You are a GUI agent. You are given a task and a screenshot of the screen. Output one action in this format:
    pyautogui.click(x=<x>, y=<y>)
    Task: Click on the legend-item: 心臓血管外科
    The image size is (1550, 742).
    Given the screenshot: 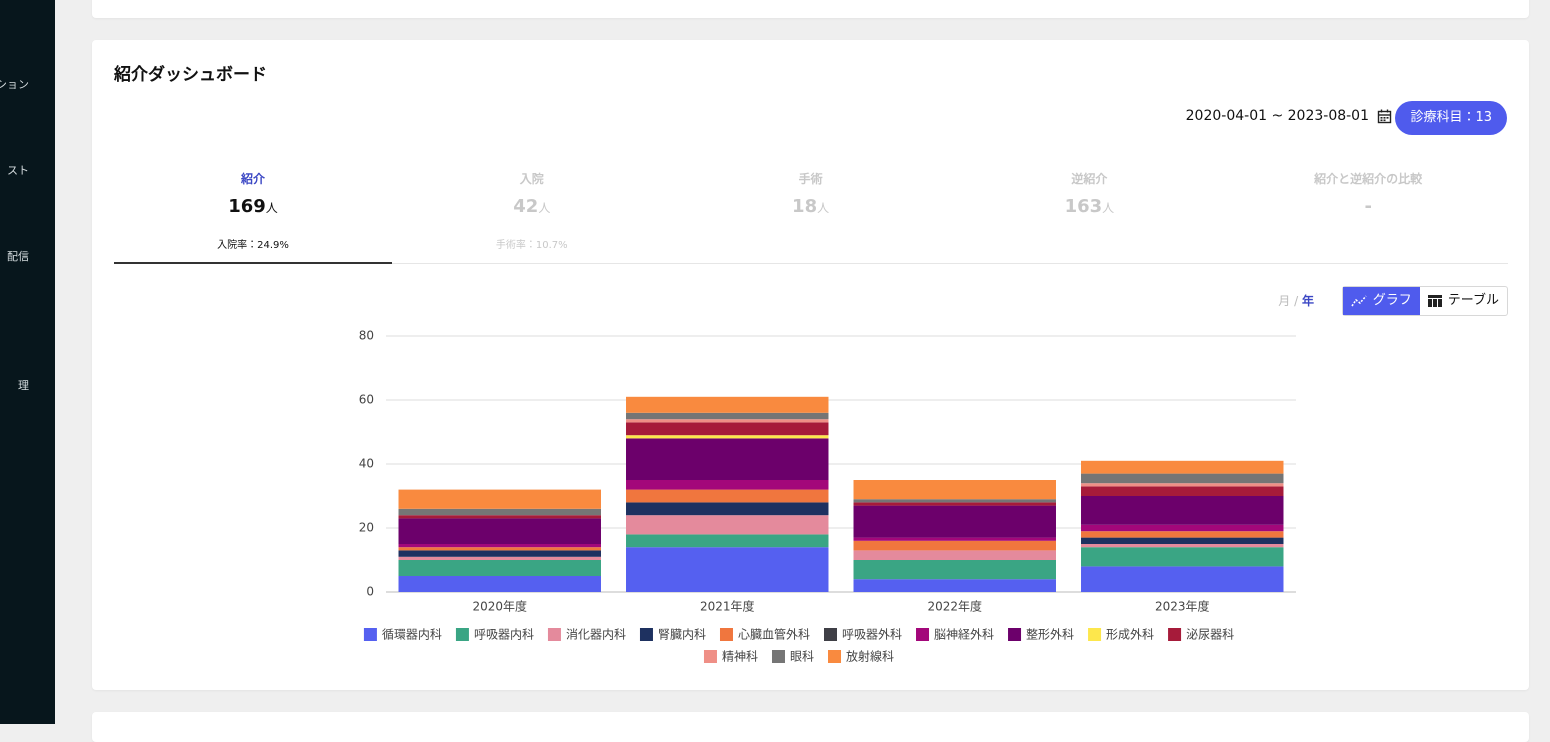 What is the action you would take?
    pyautogui.click(x=764, y=634)
    